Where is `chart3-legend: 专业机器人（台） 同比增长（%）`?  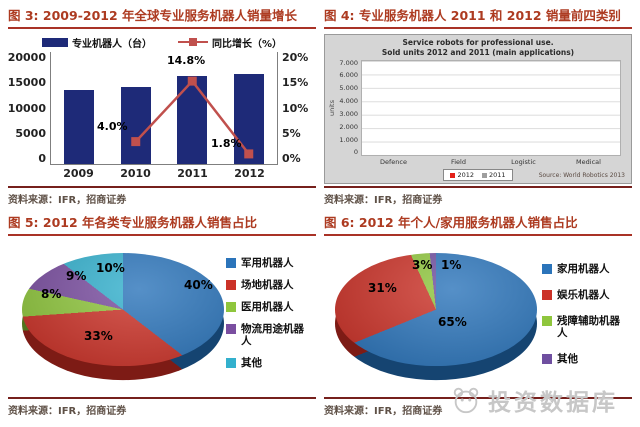
chart3-legend: 专业机器人（台） 同比增长（%） is located at coordinates (162, 42).